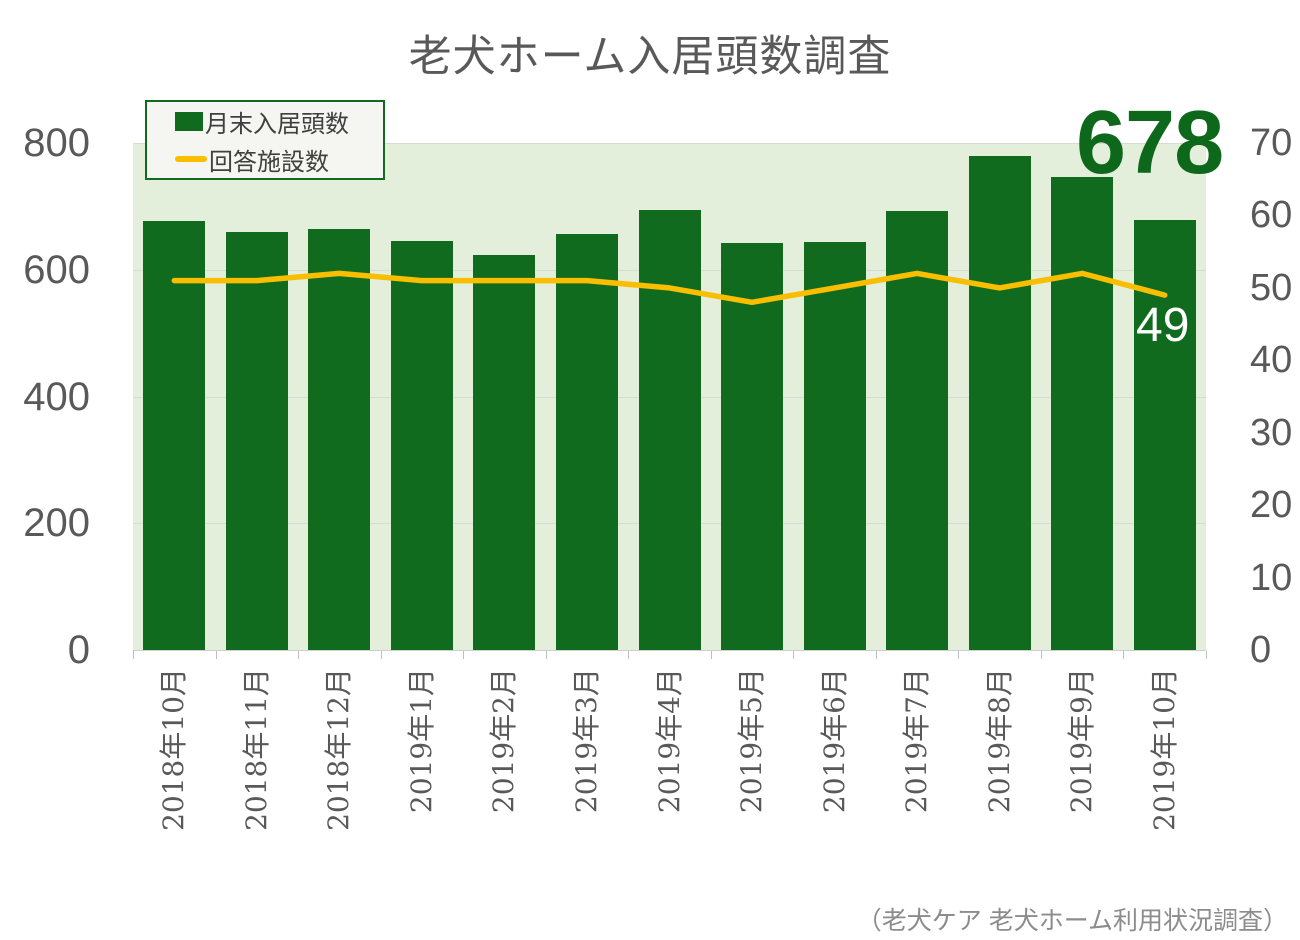  Describe the element at coordinates (1072, 921) in the screenshot. I see `source-caption: （老犬ケア 老犬ホーム利用状況調査）` at that location.